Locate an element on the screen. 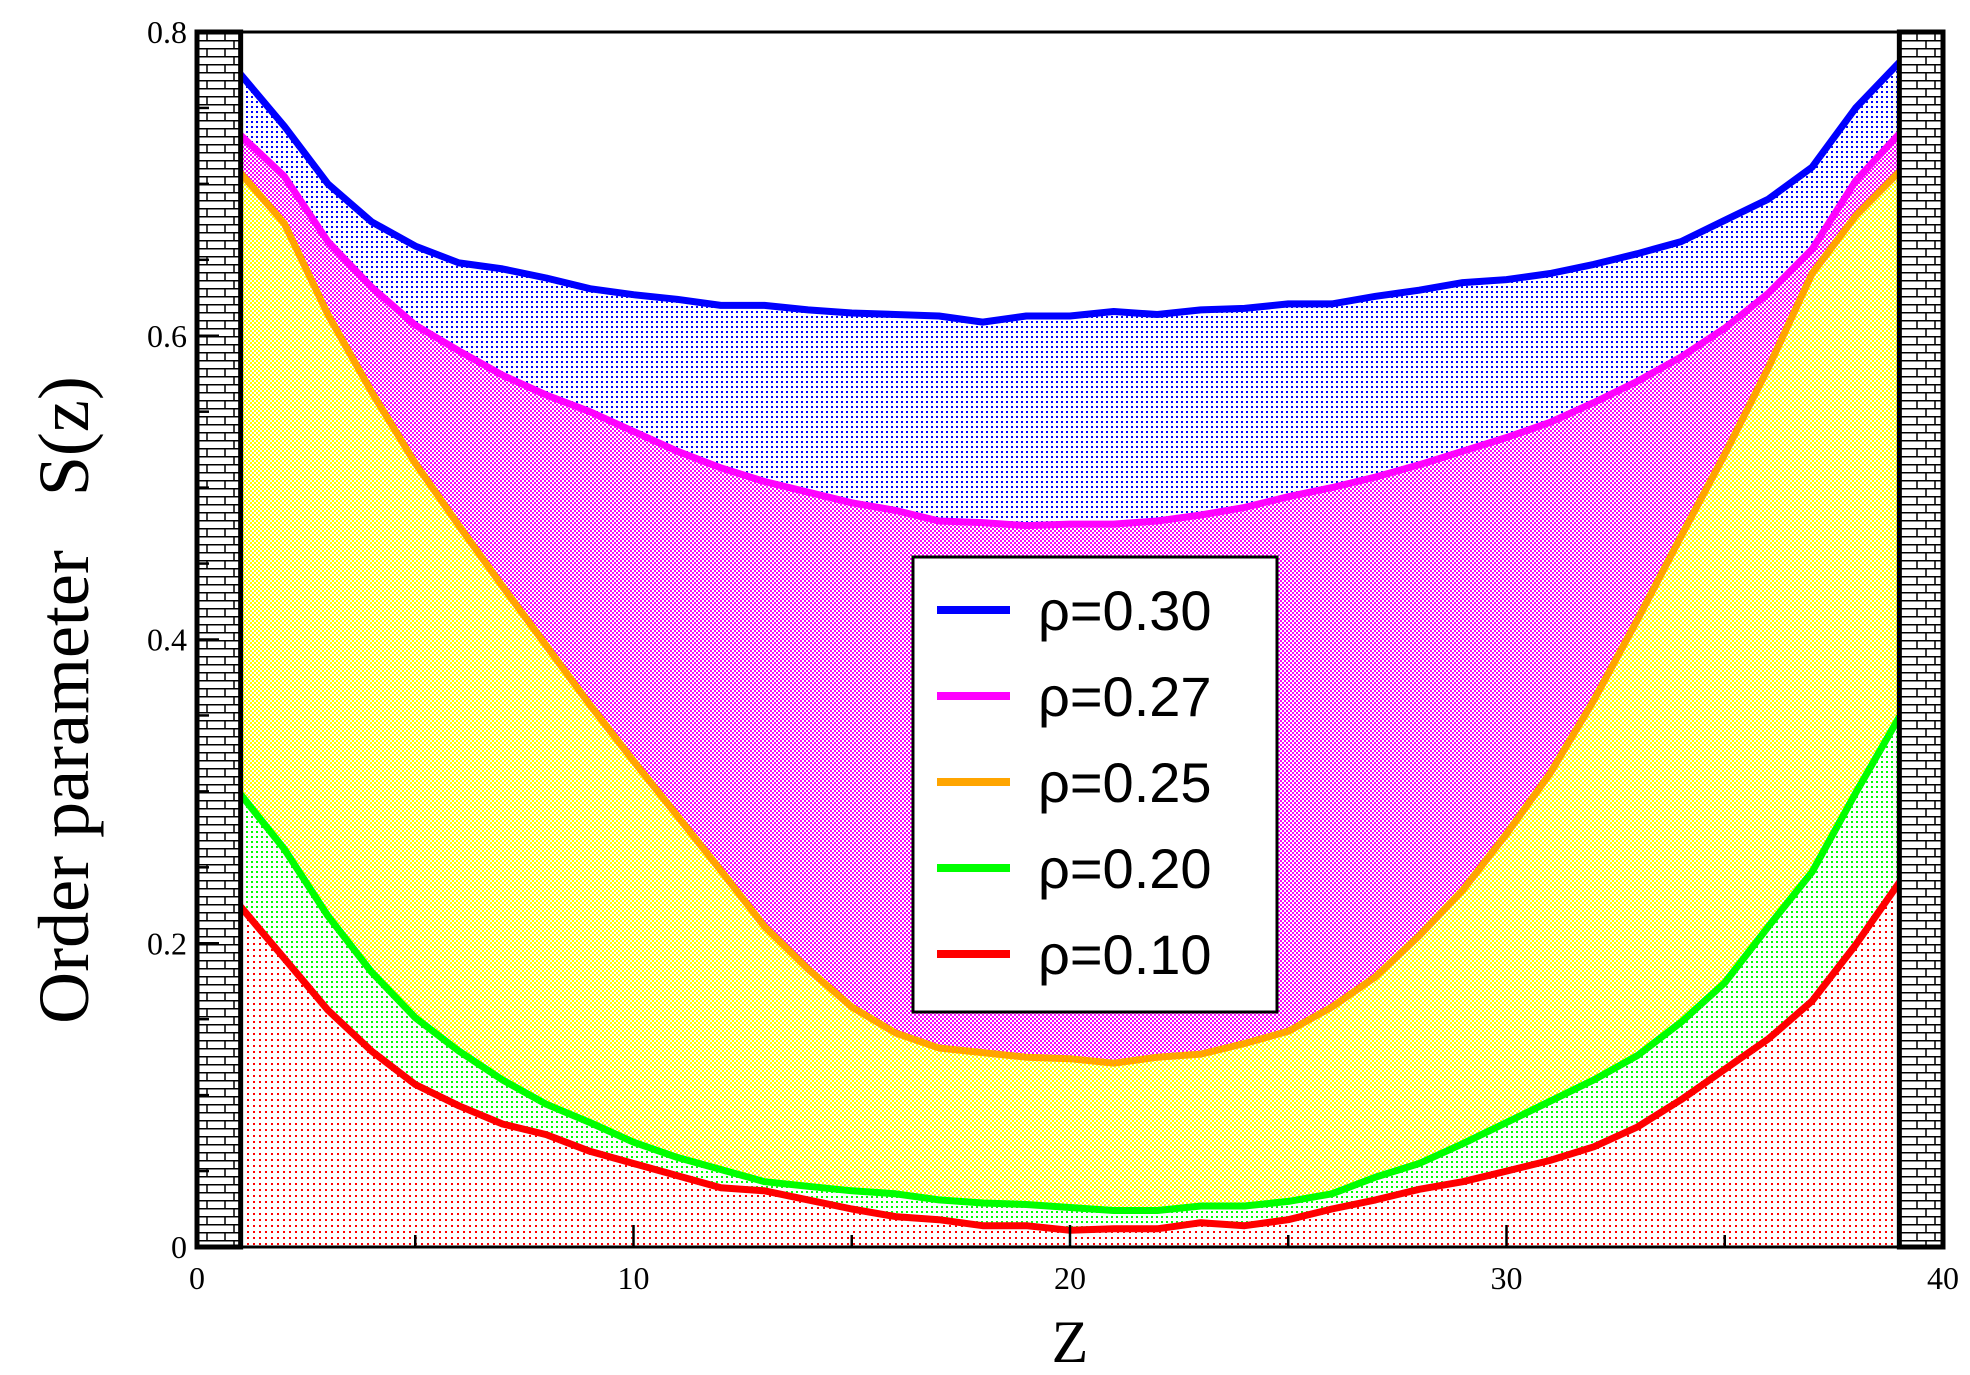 The height and width of the screenshot is (1375, 1970). y-tick-label: 0.8 is located at coordinates (167, 32).